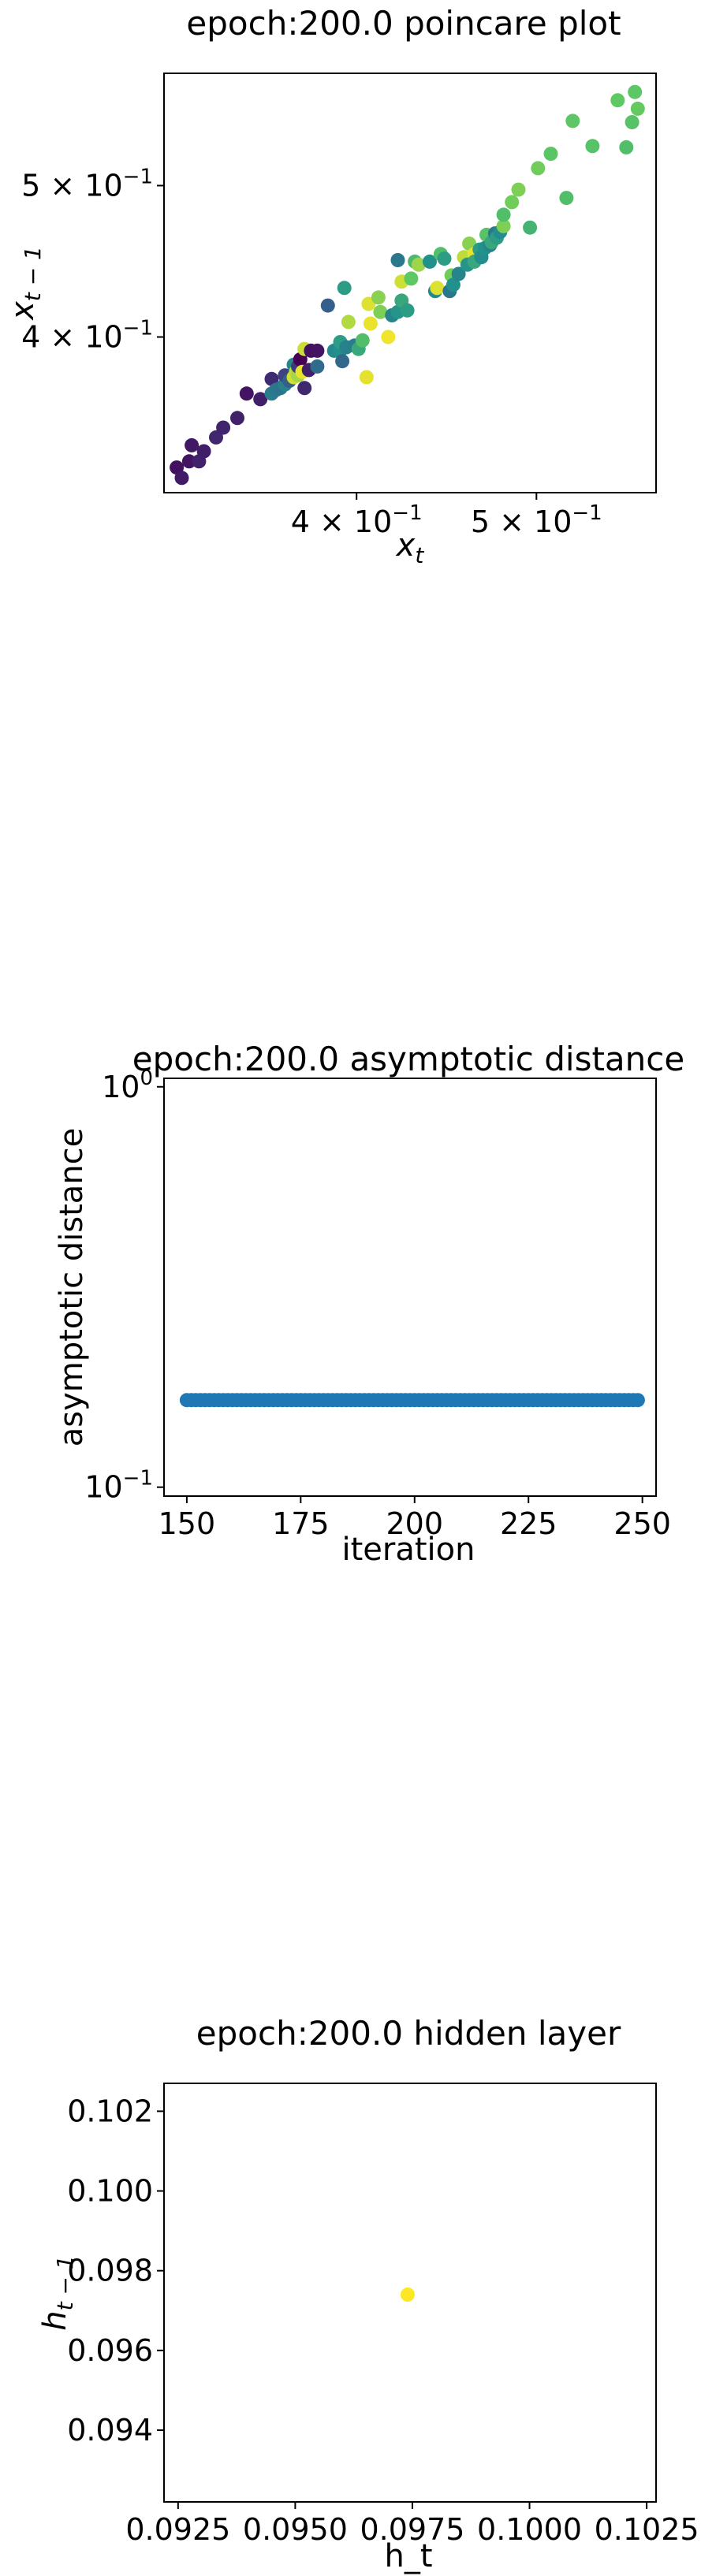 Image resolution: width=701 pixels, height=2576 pixels. Describe the element at coordinates (537, 520) in the screenshot. I see `poincare-xtick-label: 5 × 10⁻¹` at that location.